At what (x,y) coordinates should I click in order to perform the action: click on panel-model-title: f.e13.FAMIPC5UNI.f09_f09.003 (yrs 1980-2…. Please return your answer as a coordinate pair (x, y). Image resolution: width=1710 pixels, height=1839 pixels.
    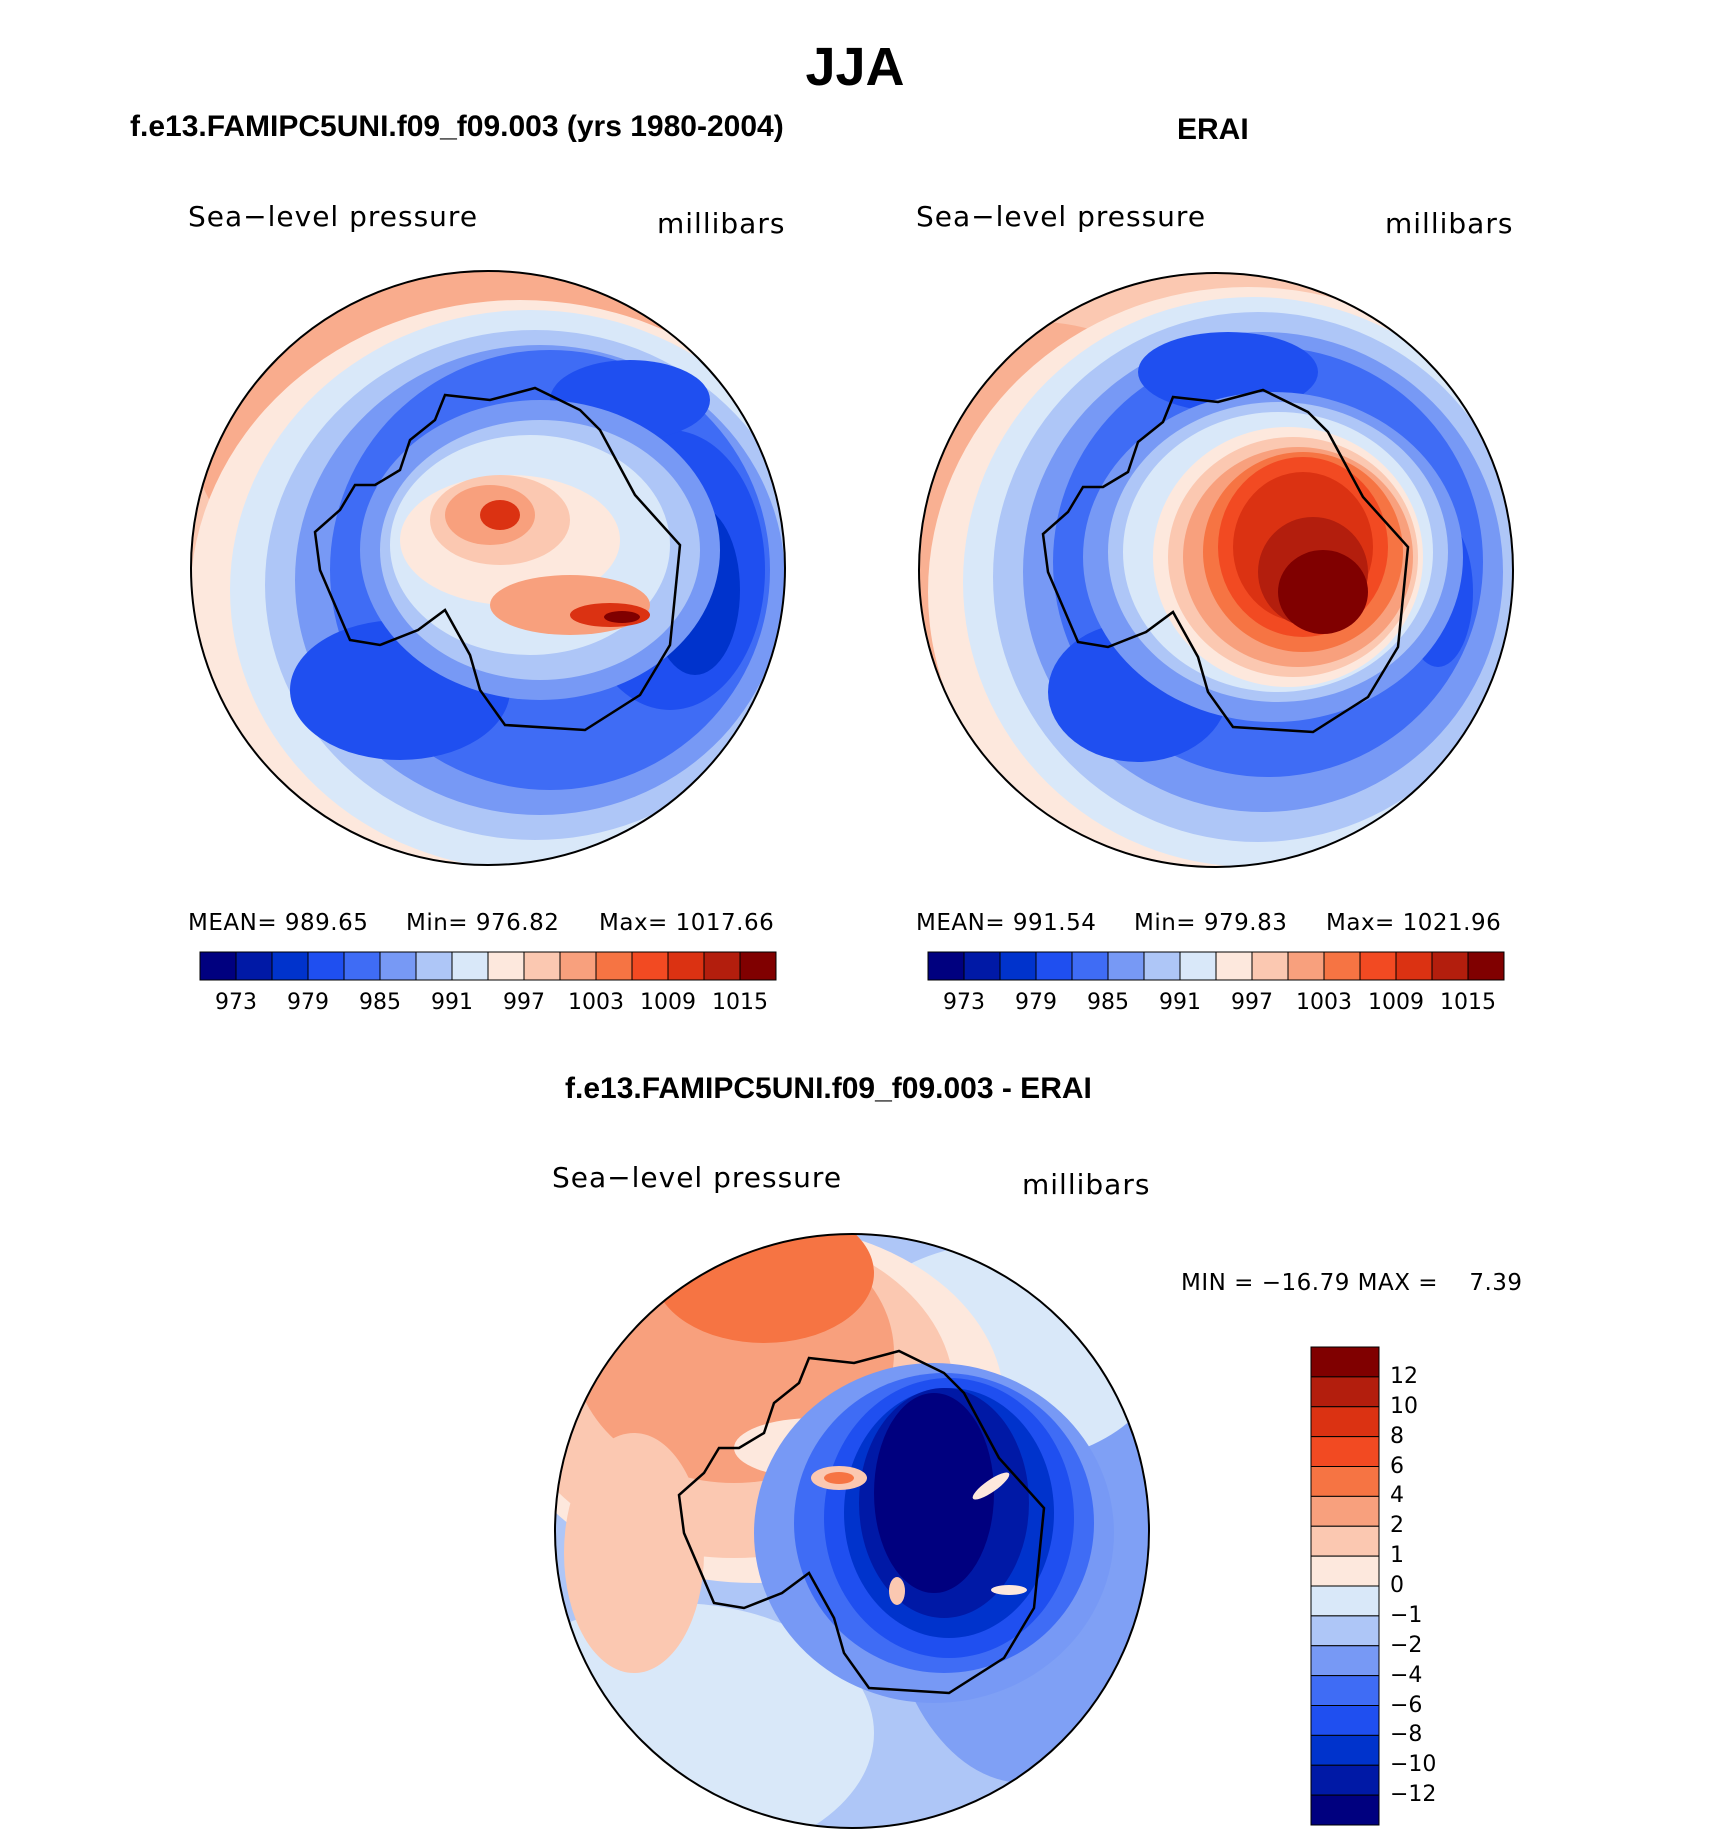
    Looking at the image, I should click on (457, 126).